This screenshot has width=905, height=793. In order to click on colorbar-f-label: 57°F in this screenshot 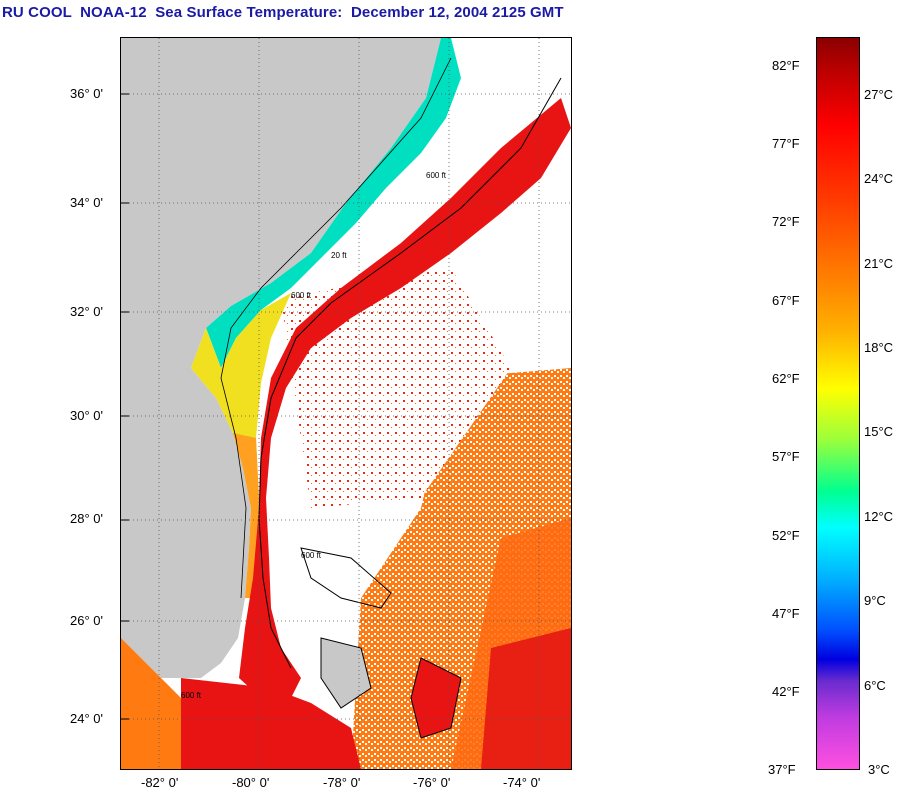, I will do `click(786, 456)`.